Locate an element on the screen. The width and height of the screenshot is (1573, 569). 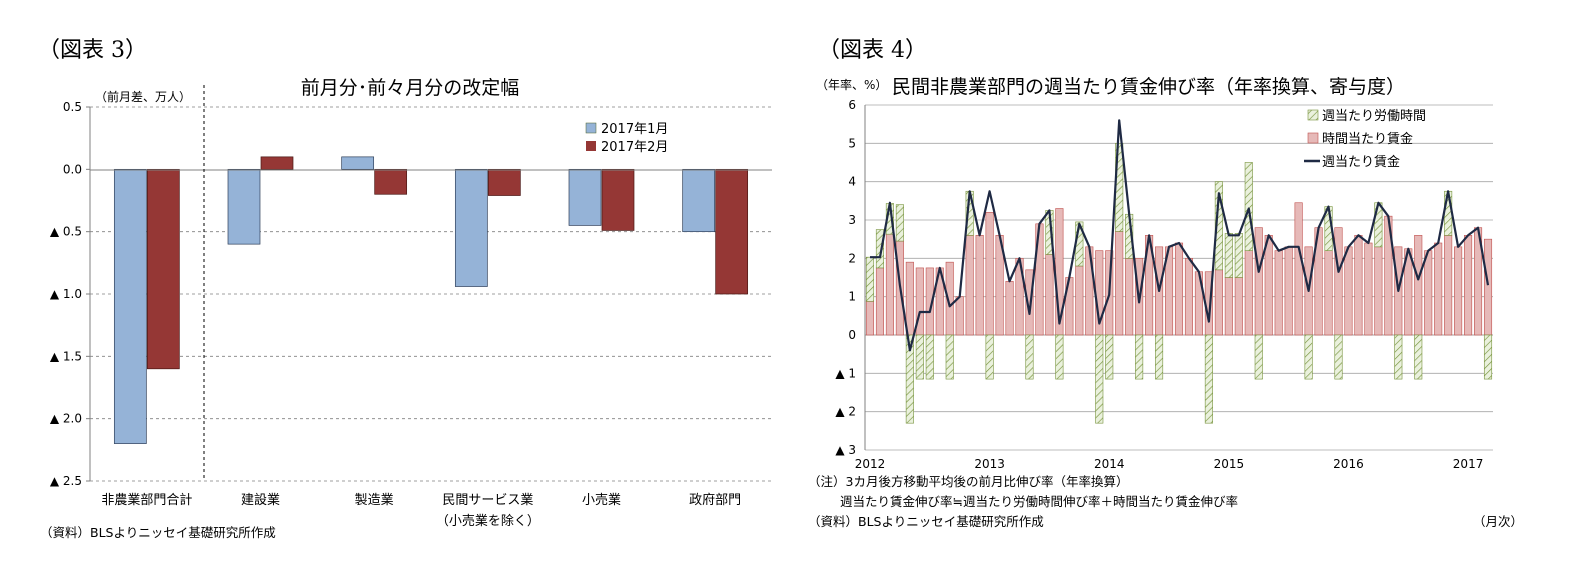
category-sublabel: （小売業を除く） is located at coordinates (488, 521).